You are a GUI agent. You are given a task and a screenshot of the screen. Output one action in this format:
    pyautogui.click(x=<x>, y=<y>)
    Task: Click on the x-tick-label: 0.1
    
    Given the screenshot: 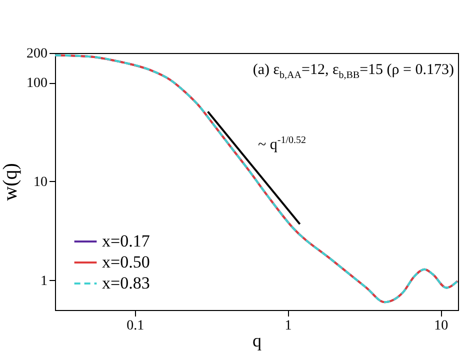 What is the action you would take?
    pyautogui.click(x=135, y=326)
    